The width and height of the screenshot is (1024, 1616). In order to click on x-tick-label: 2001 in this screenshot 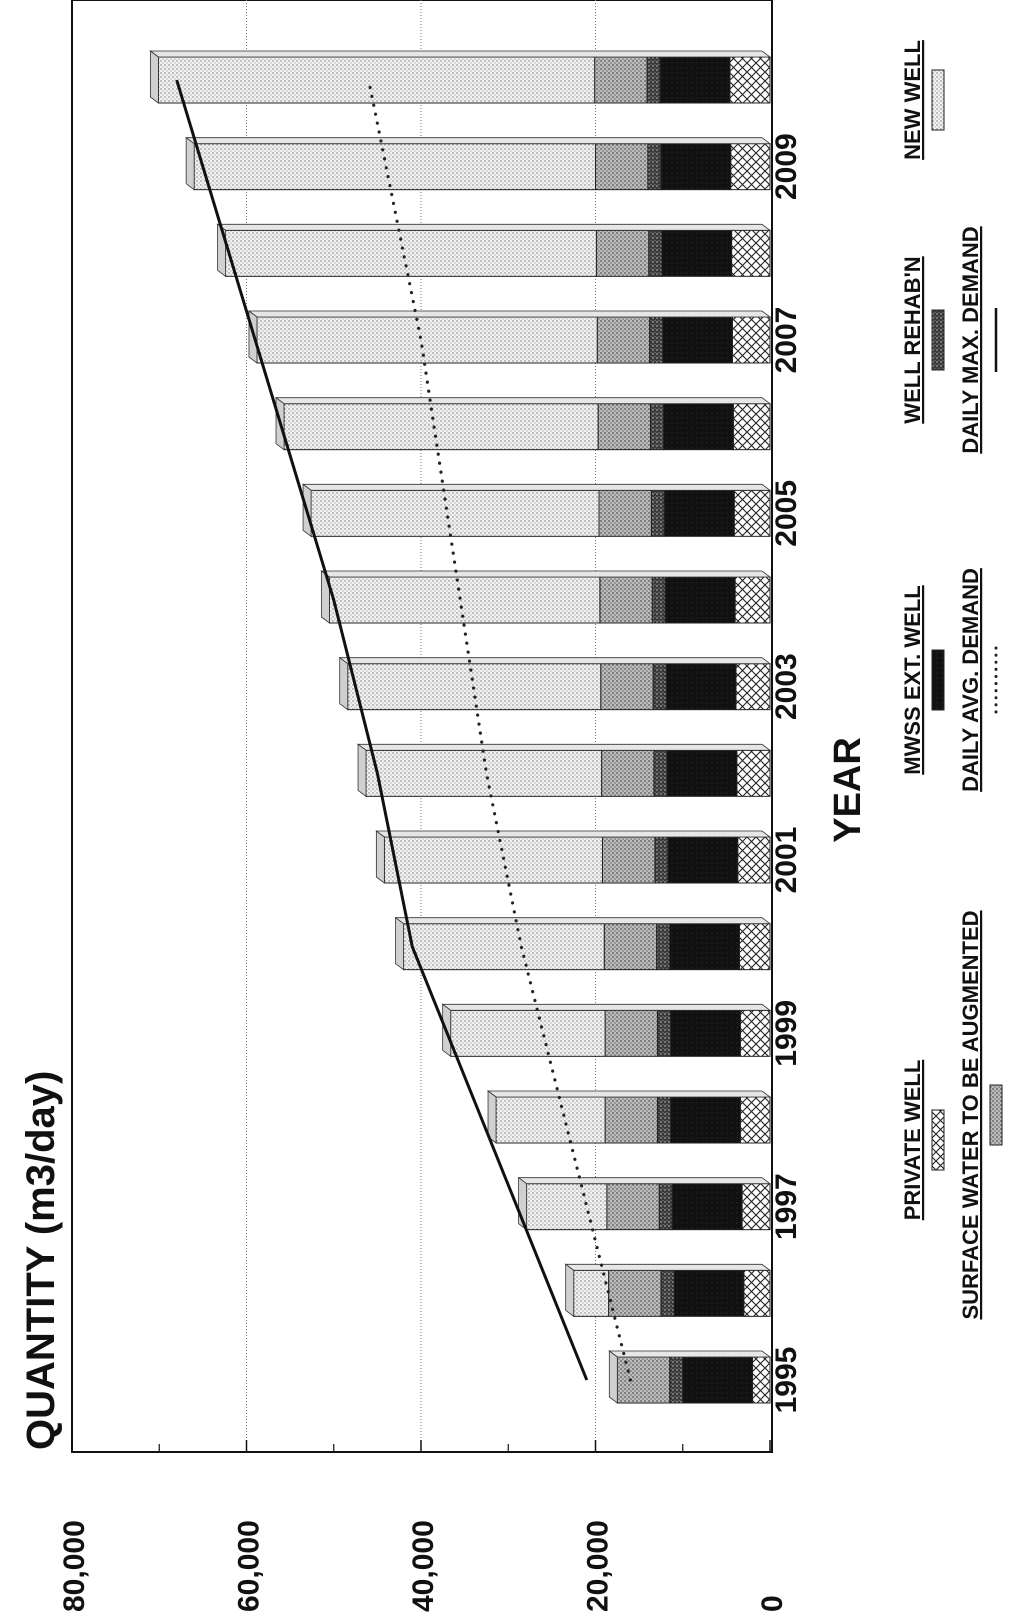, I will do `click(786, 860)`.